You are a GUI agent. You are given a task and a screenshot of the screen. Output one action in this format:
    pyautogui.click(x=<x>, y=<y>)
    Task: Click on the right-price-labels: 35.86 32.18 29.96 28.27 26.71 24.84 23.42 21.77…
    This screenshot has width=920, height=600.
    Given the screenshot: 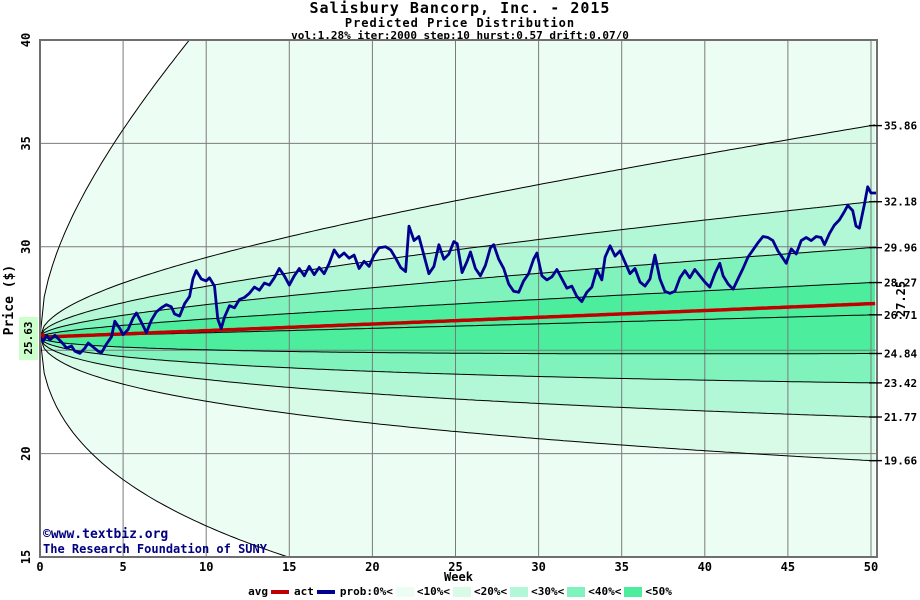 What is the action you would take?
    pyautogui.click(x=893, y=294)
    